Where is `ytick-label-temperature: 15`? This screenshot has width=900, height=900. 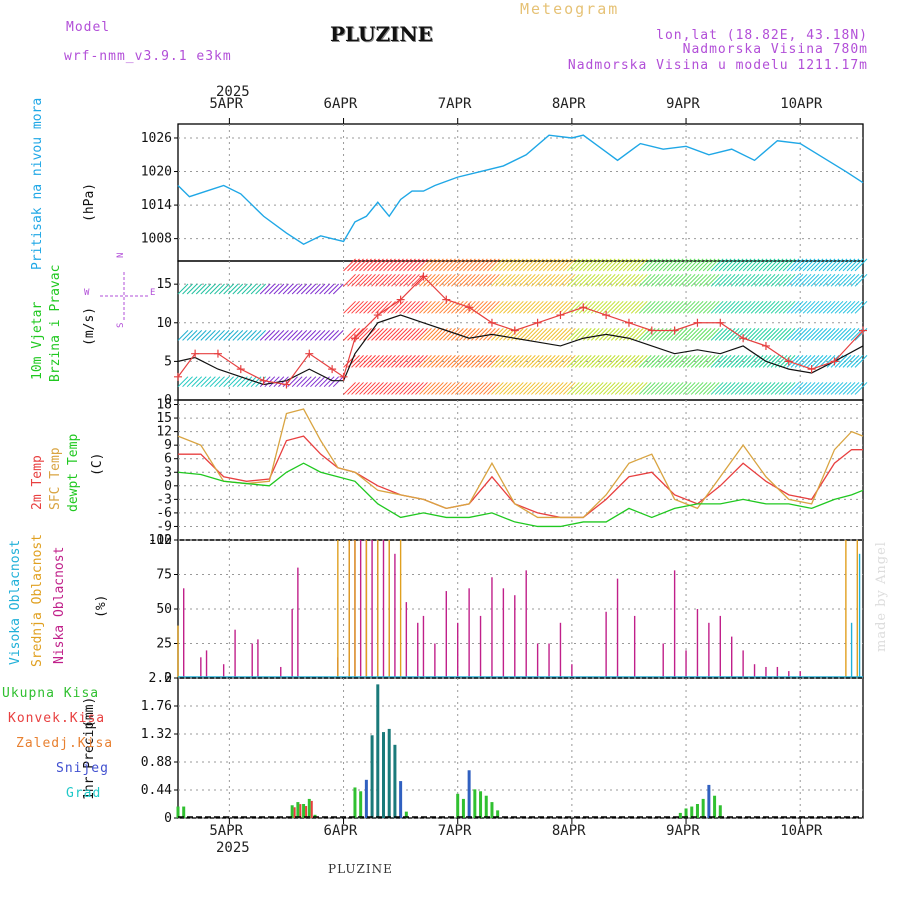
ytick-label-temperature: 15 is located at coordinates (164, 418).